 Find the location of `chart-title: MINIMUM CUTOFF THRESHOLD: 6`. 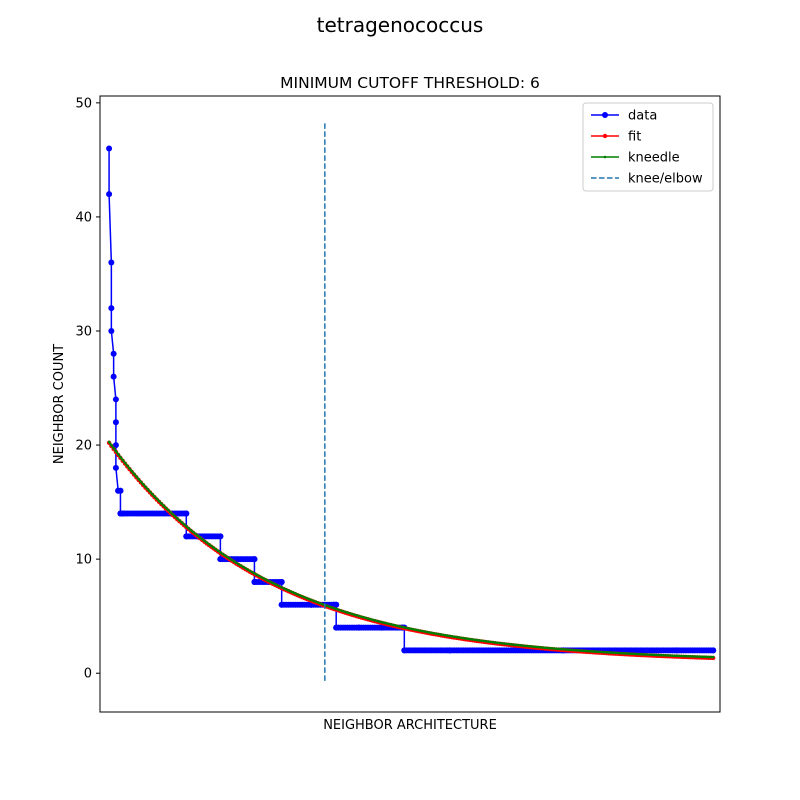

chart-title: MINIMUM CUTOFF THRESHOLD: 6 is located at coordinates (410, 83).